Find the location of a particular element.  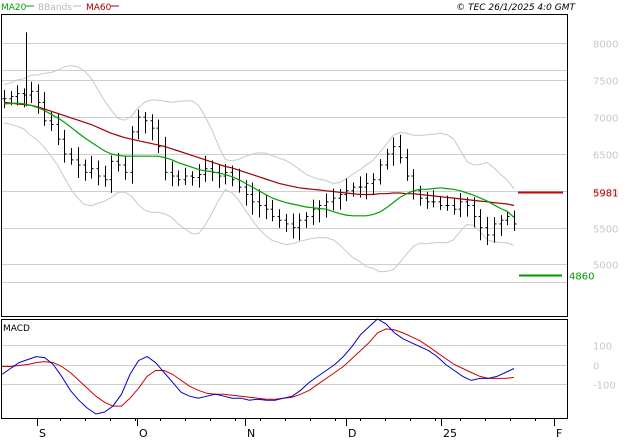

macd-tick-label: -100 is located at coordinates (604, 386).